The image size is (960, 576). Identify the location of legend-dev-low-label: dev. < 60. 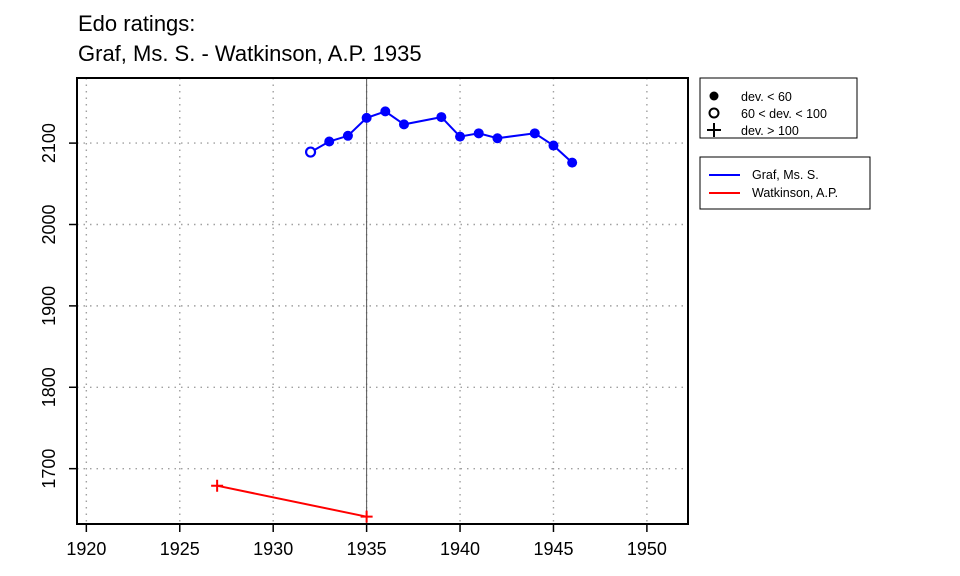
(766, 97).